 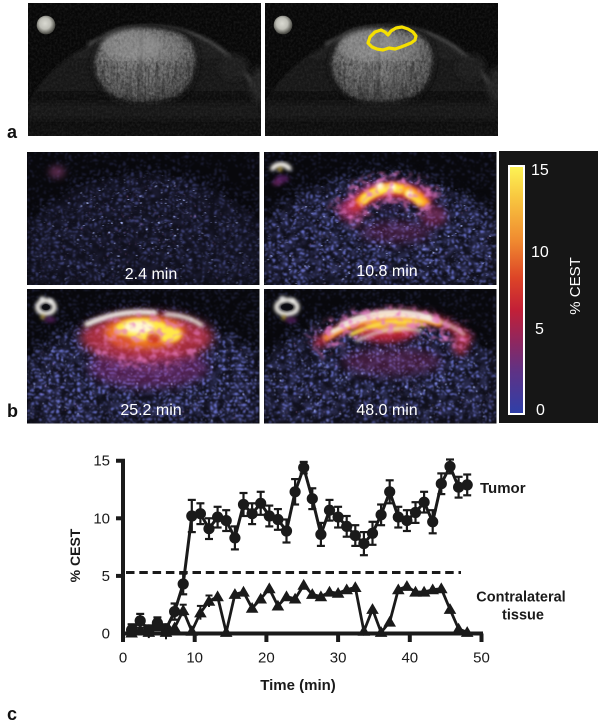 I want to click on svg-text: tissue, so click(x=523, y=616).